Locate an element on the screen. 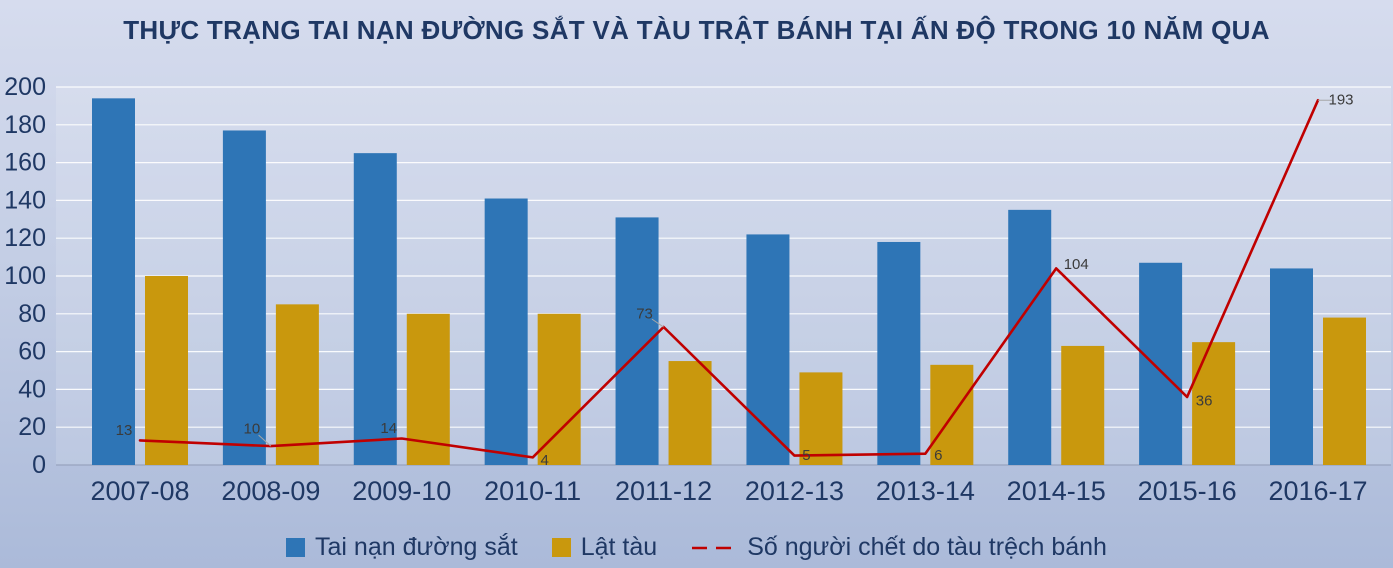  x-axis-category-label: 2013-14 is located at coordinates (925, 491).